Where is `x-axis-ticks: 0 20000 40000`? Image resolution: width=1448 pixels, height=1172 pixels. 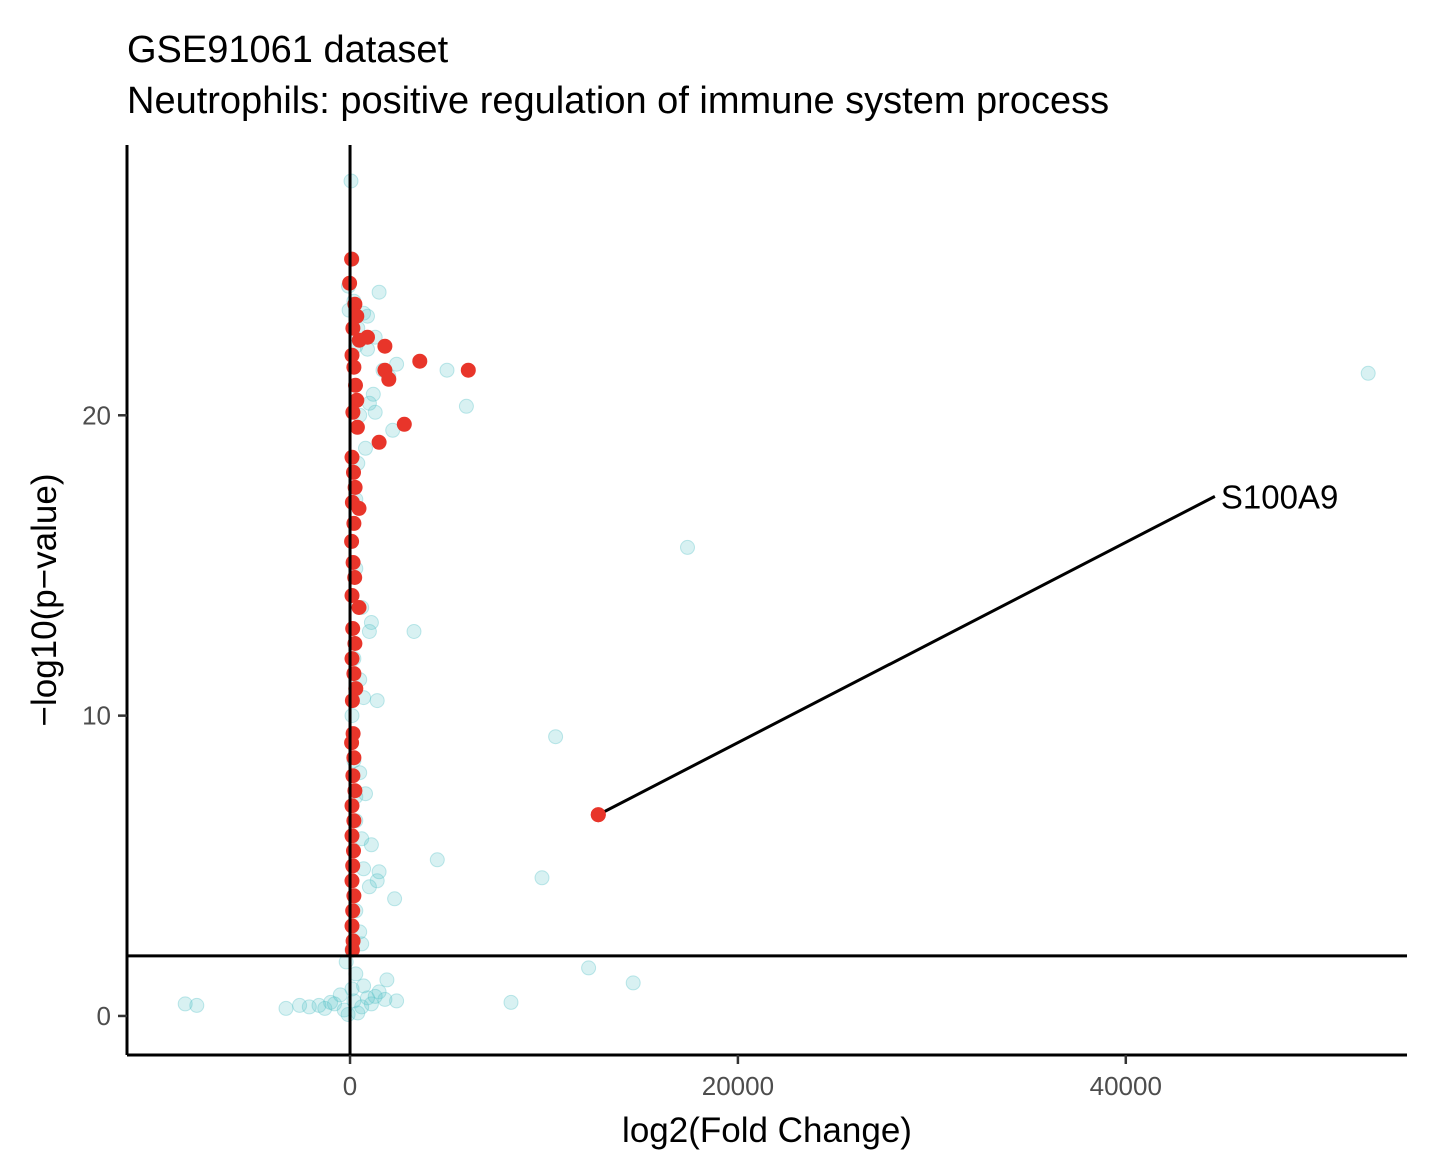
x-axis-ticks: 0 20000 40000 is located at coordinates (752, 1078).